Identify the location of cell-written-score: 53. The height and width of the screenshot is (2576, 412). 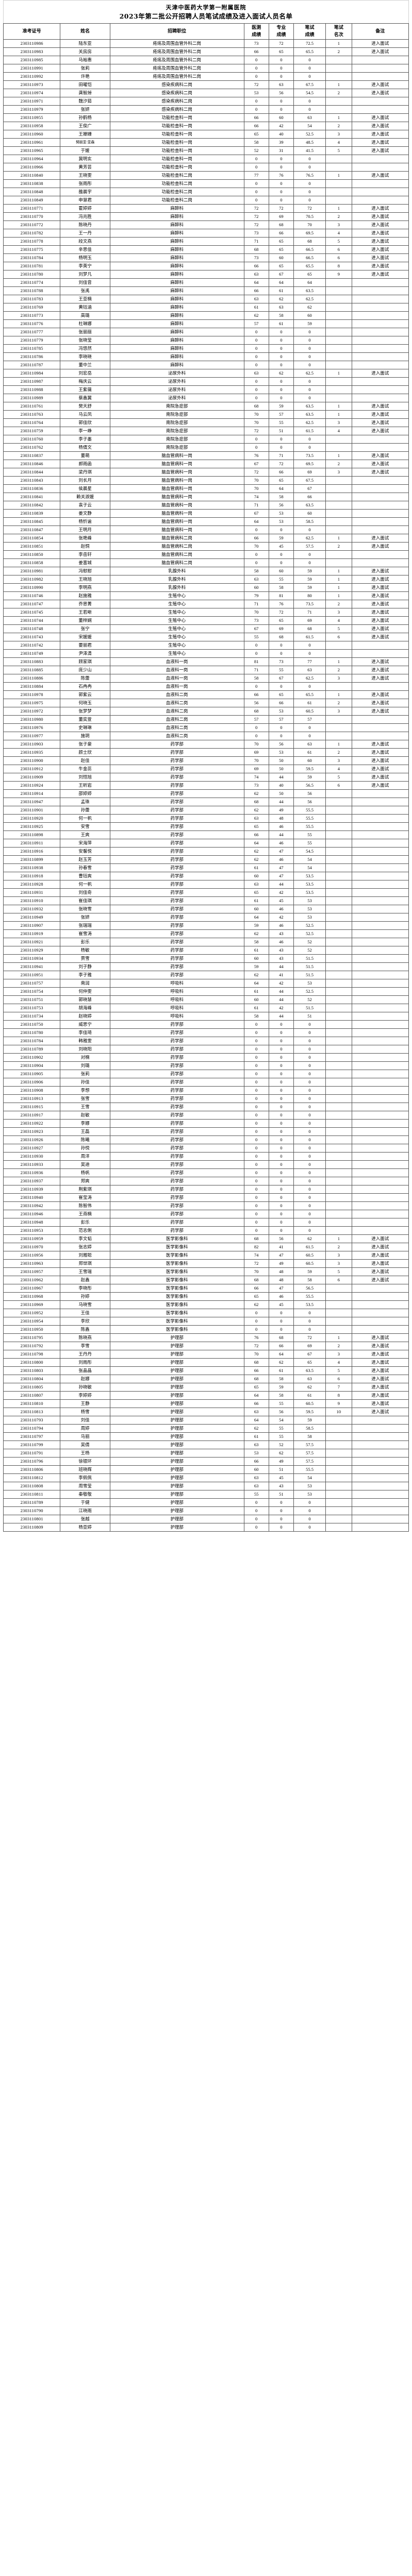
(309, 1486).